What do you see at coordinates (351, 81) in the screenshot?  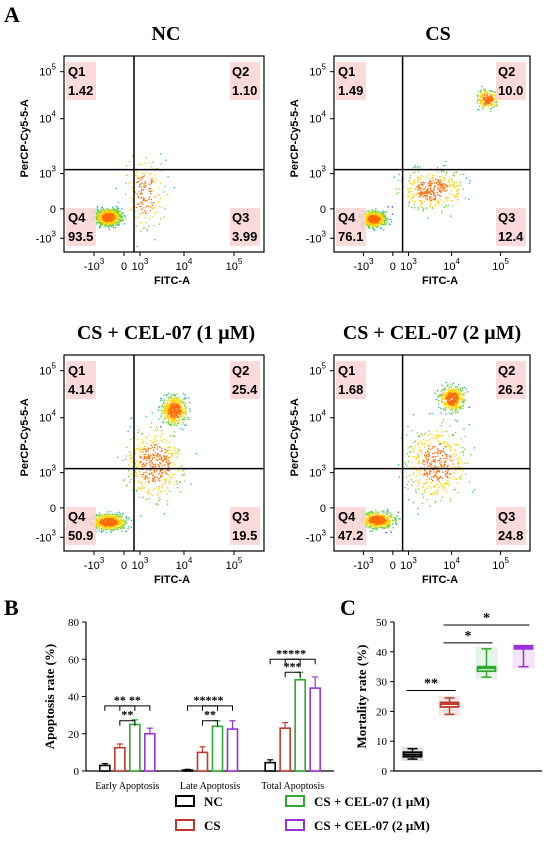 I see `quadrant-label-bg` at bounding box center [351, 81].